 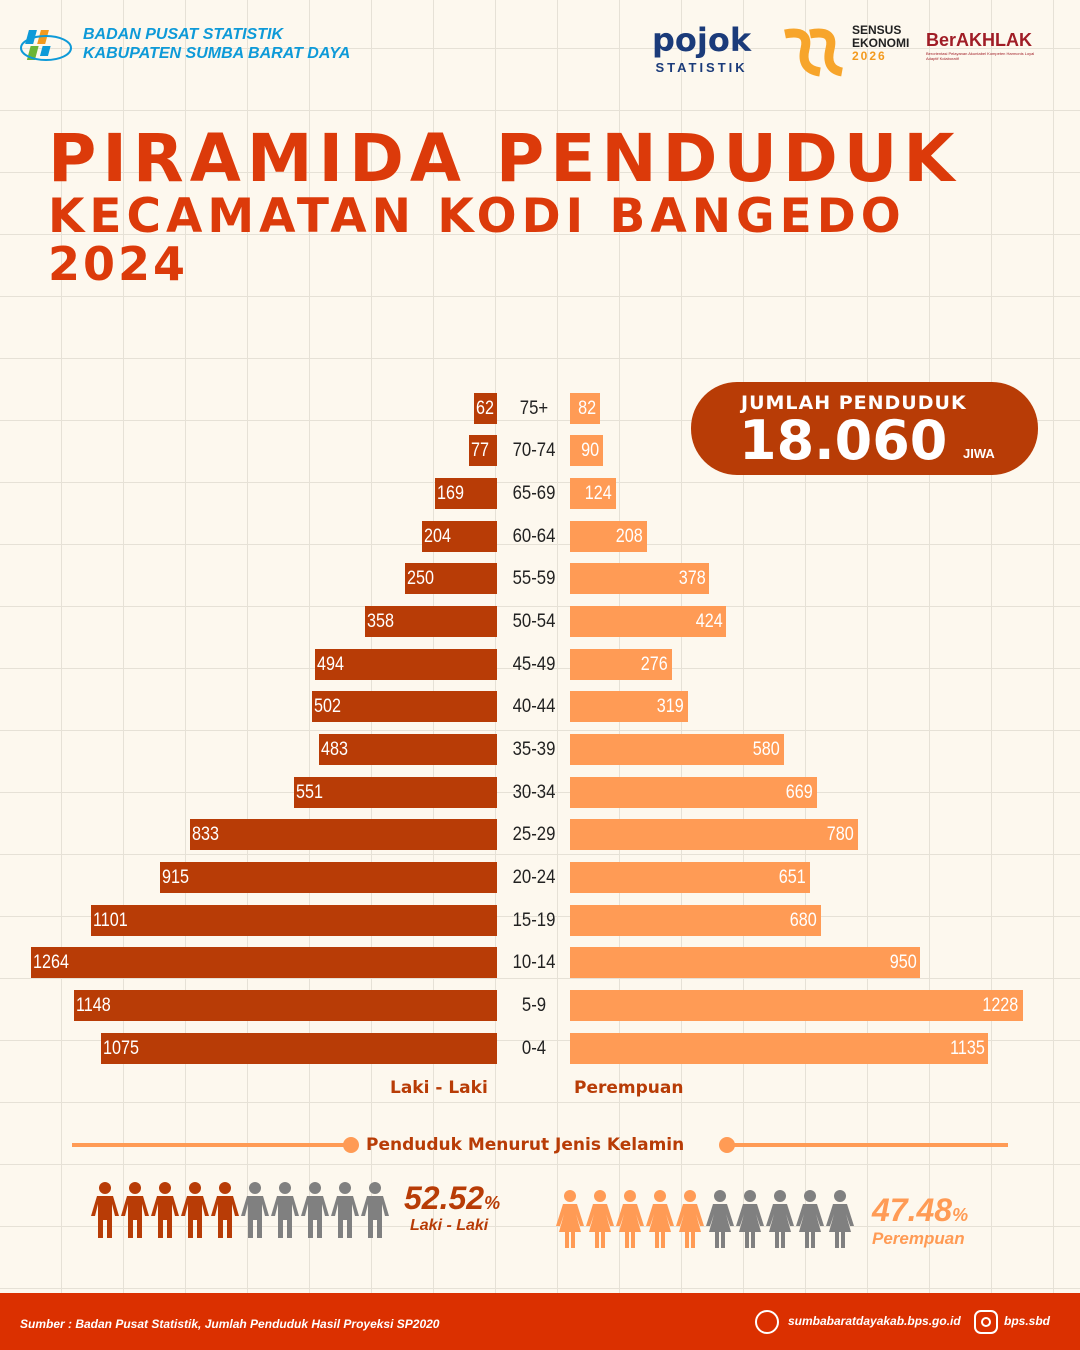 What do you see at coordinates (534, 792) in the screenshot?
I see `age-group-label: 30-34` at bounding box center [534, 792].